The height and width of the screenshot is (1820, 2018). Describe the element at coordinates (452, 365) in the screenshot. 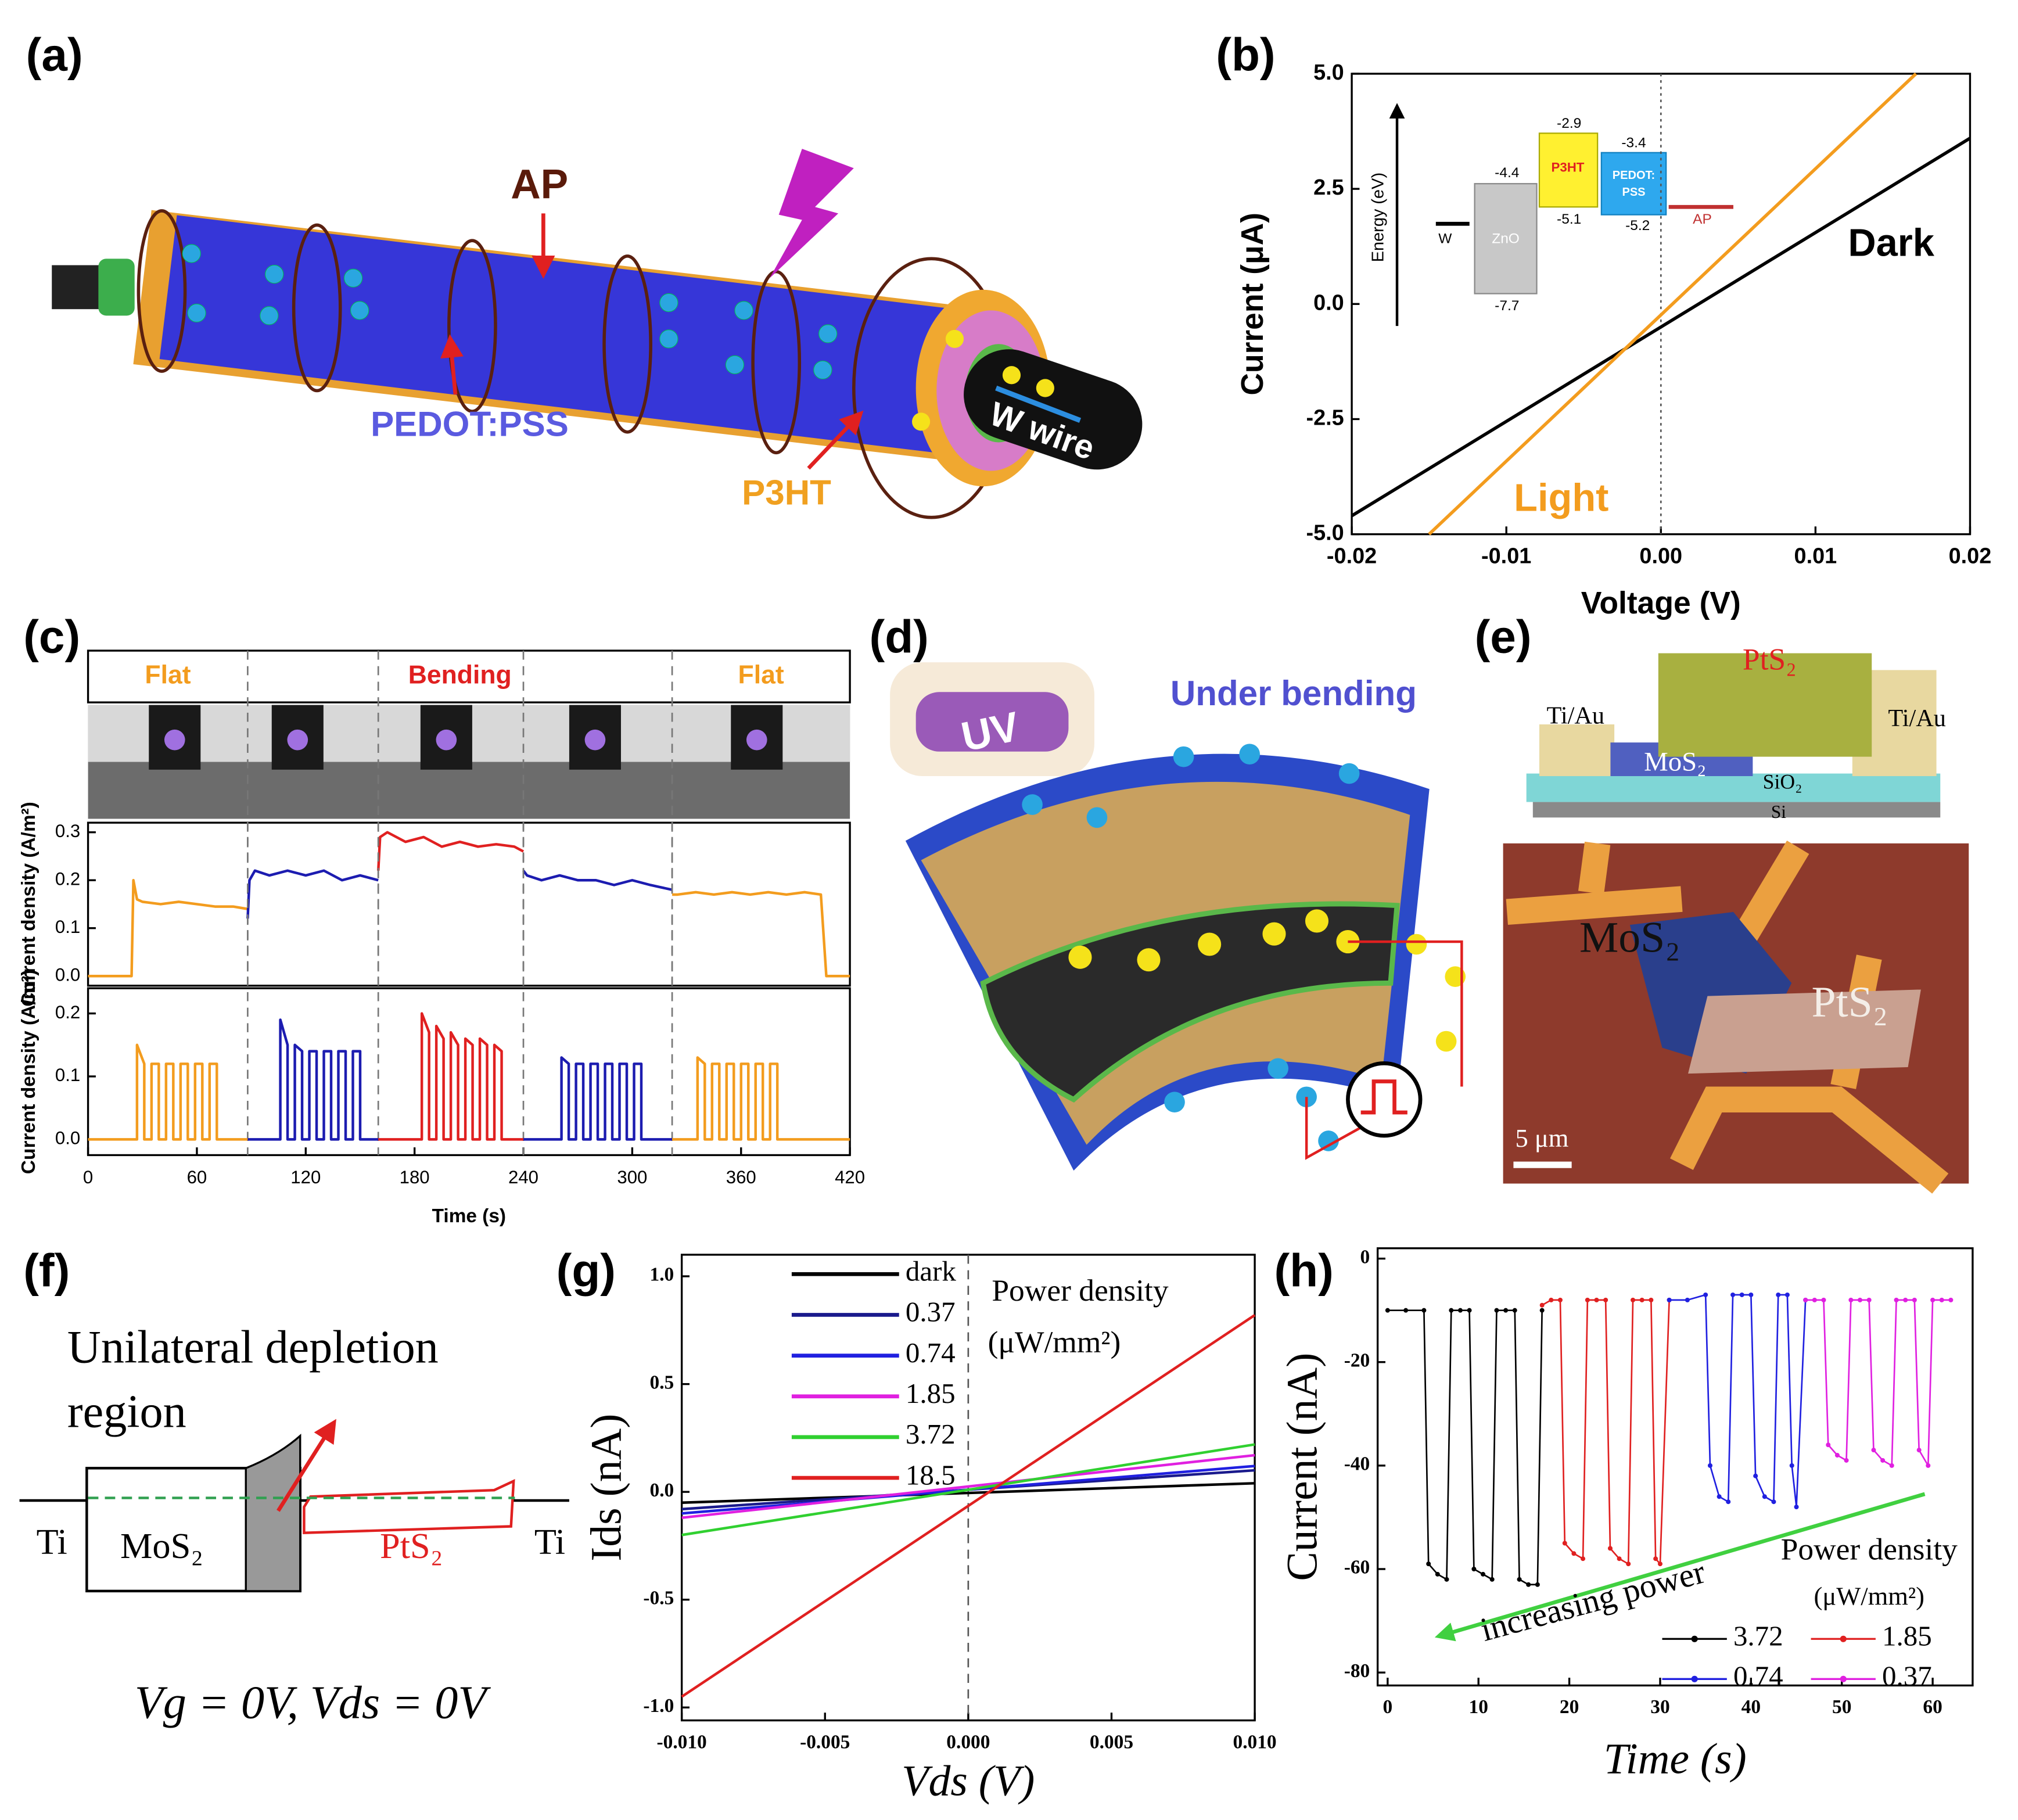

I see `arrow` at that location.